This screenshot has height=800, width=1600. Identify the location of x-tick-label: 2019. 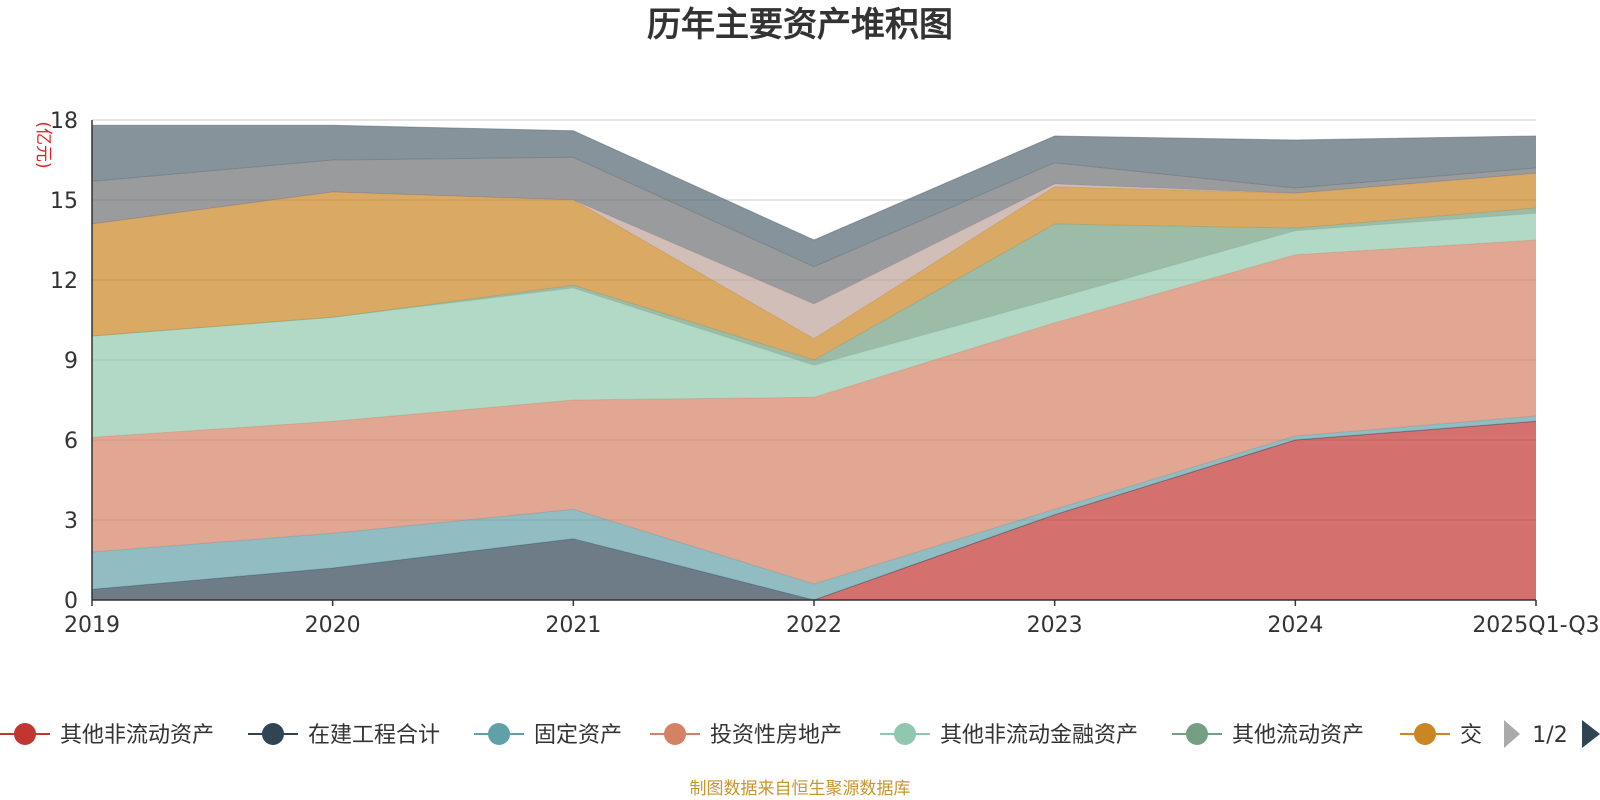
(92, 625).